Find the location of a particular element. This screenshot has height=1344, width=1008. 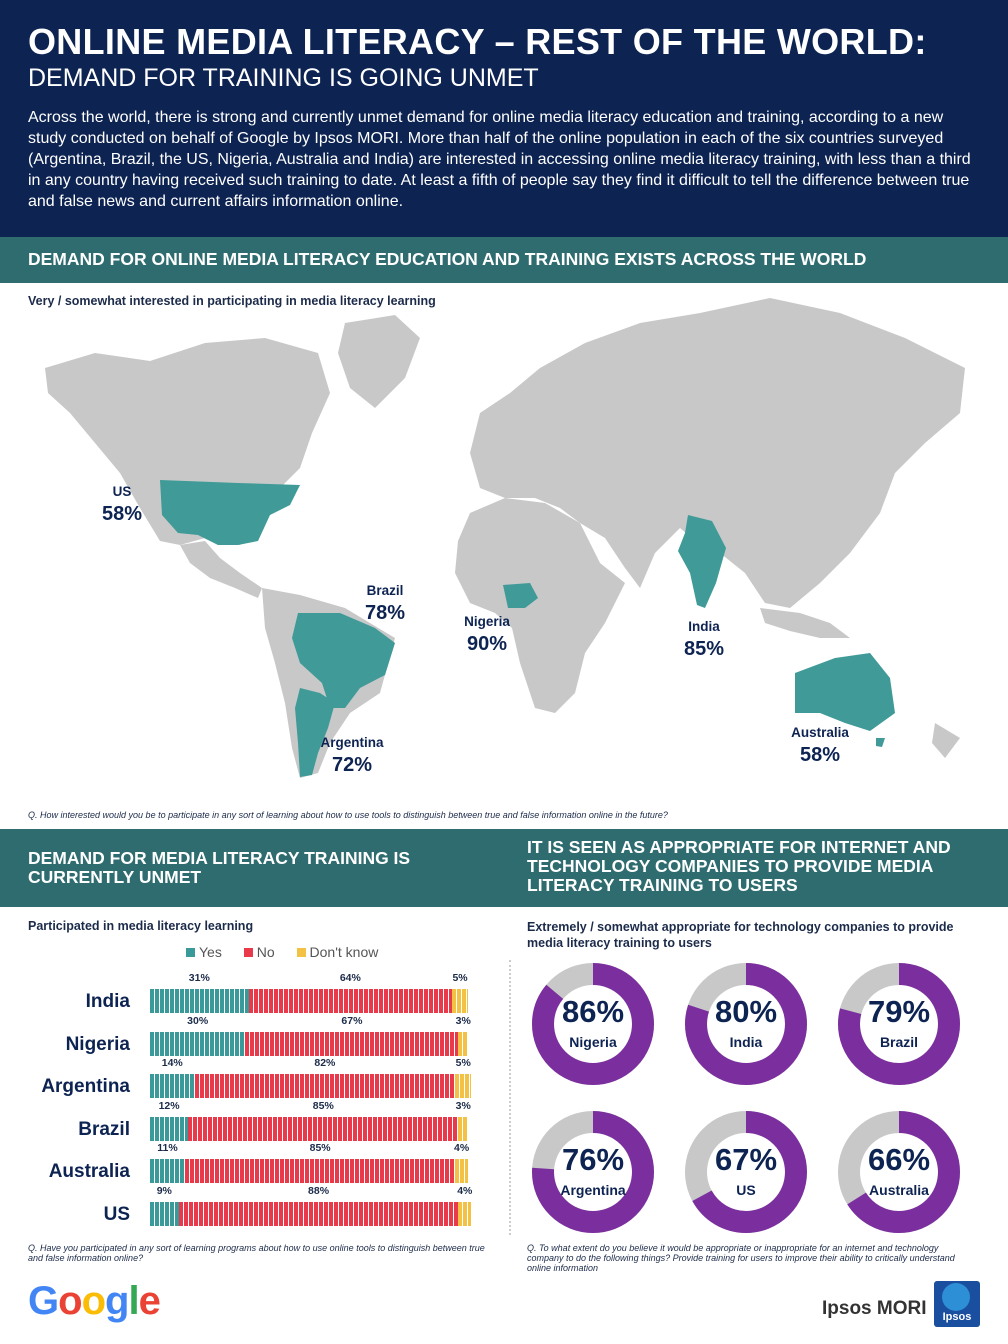

bar-value-label: 3% is located at coordinates (463, 1105).